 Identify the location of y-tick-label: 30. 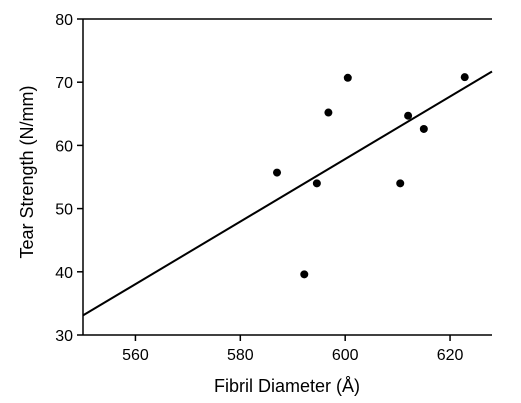
(64, 336).